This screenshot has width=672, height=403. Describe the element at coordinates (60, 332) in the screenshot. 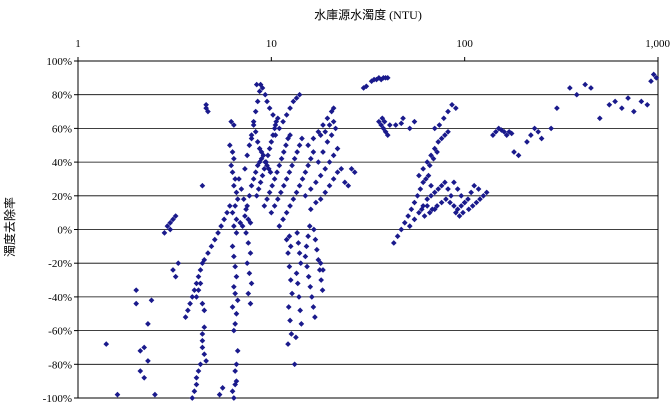

I see `y-tick-label: -60%` at that location.